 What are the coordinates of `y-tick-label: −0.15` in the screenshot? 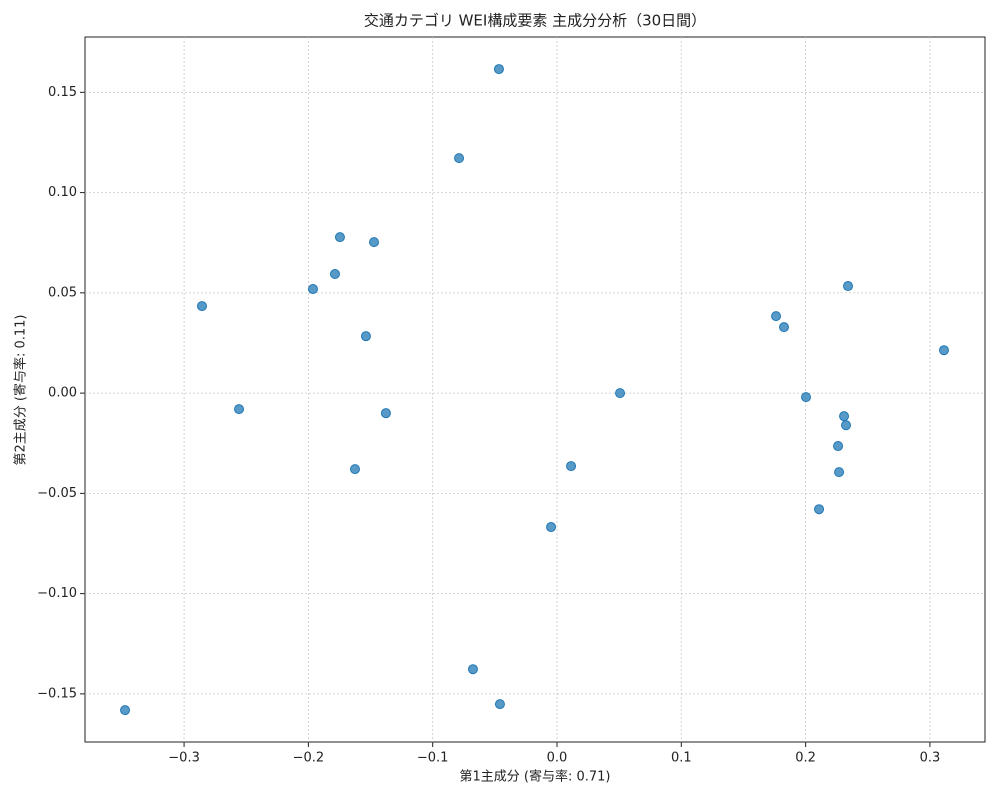 It's located at (57, 693).